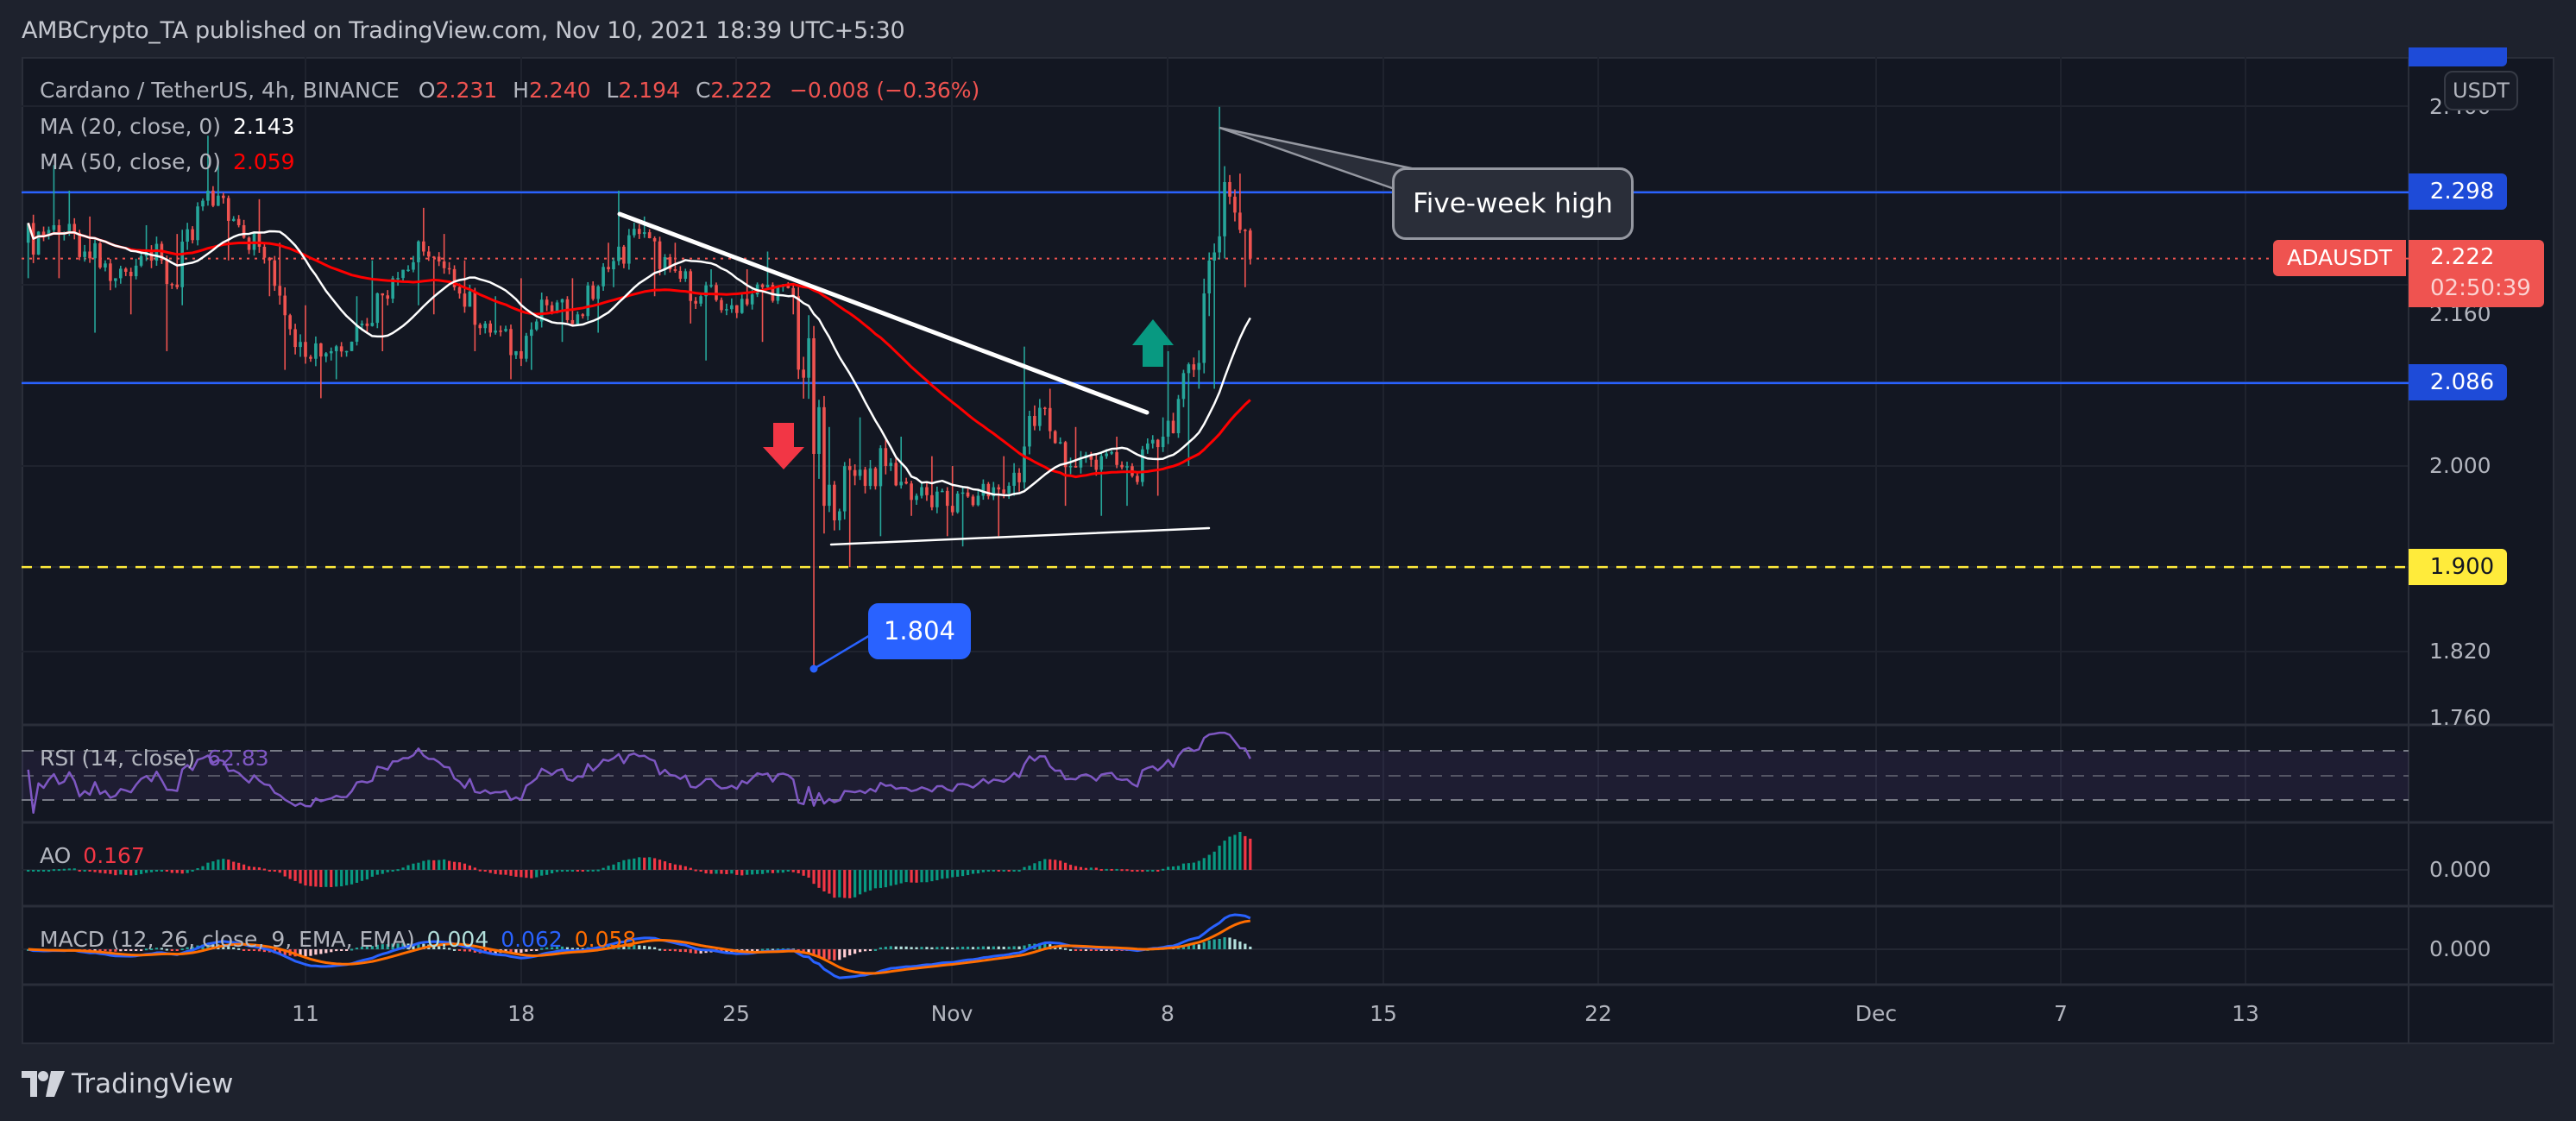  Describe the element at coordinates (920, 631) in the screenshot. I see `low-price-label: 1.804` at that location.